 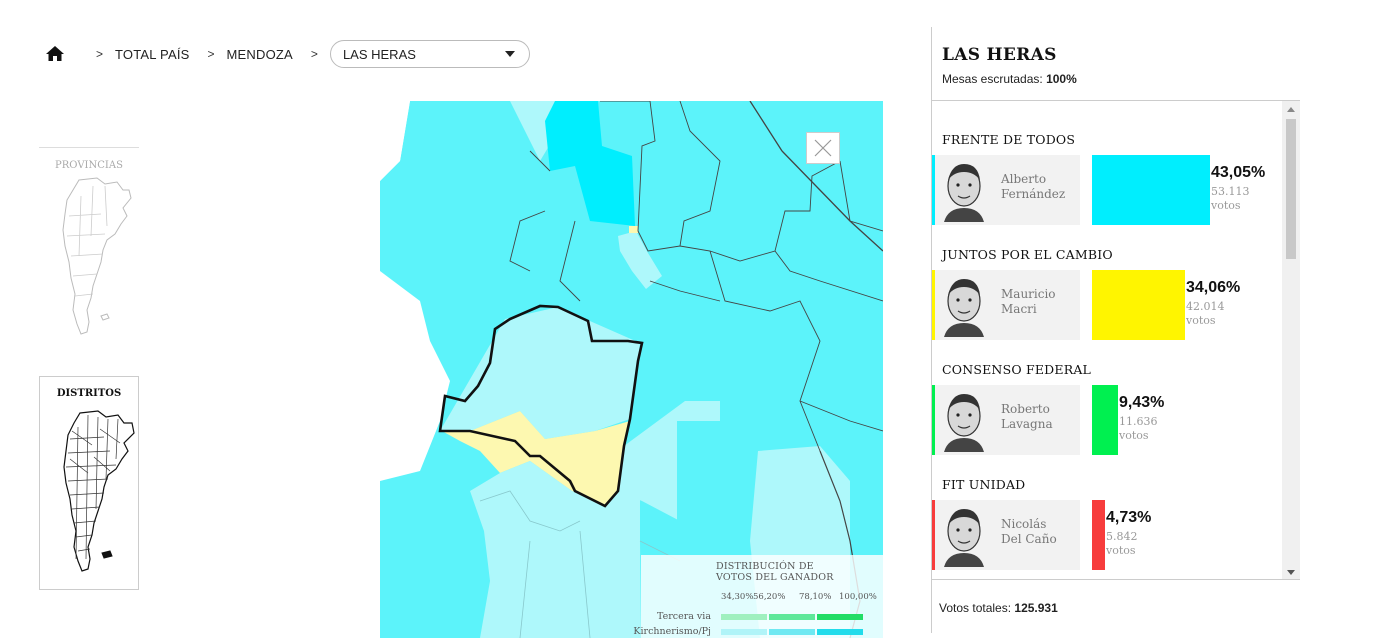 What do you see at coordinates (509, 54) in the screenshot?
I see `chevron-down-icon` at bounding box center [509, 54].